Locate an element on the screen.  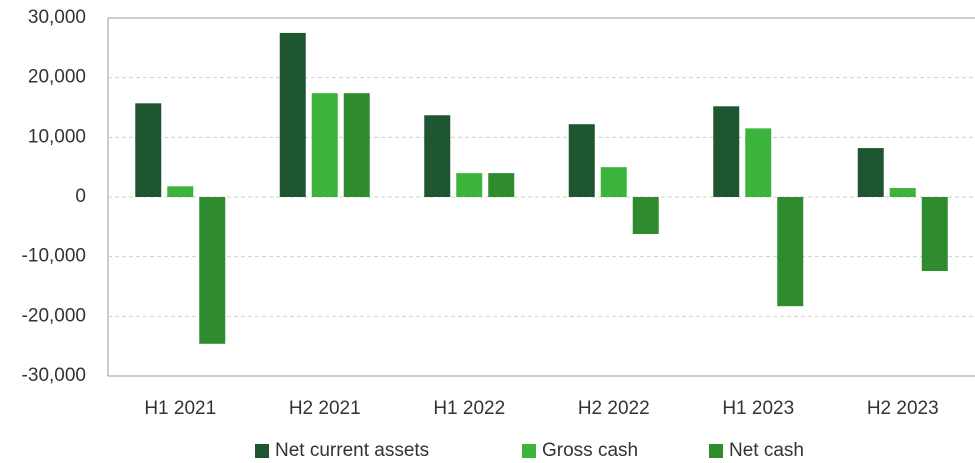
x-tick-label: H1 2023 is located at coordinates (758, 408).